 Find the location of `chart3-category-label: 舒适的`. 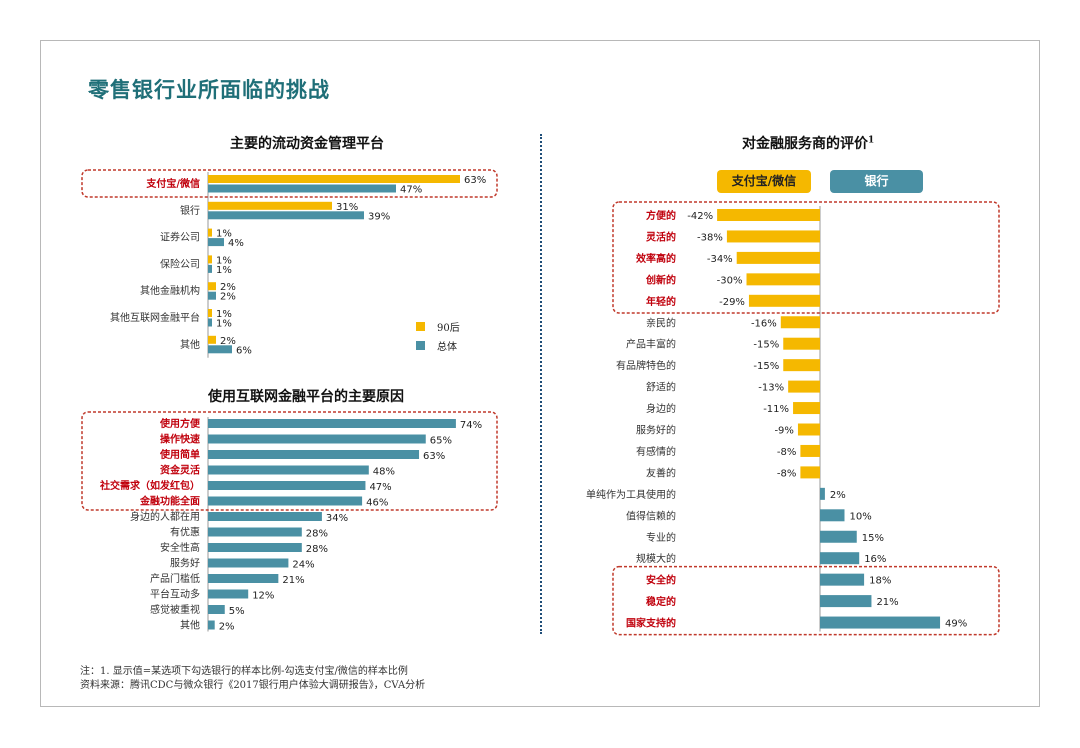

chart3-category-label: 舒适的 is located at coordinates (661, 387).